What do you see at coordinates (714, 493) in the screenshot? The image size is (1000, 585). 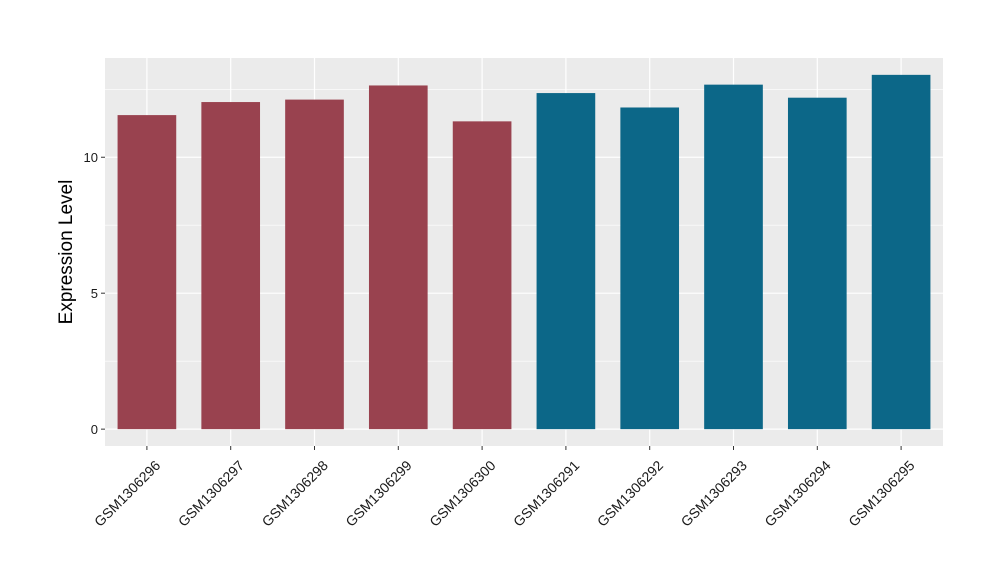 I see `x-tick-label: GSM1306293` at bounding box center [714, 493].